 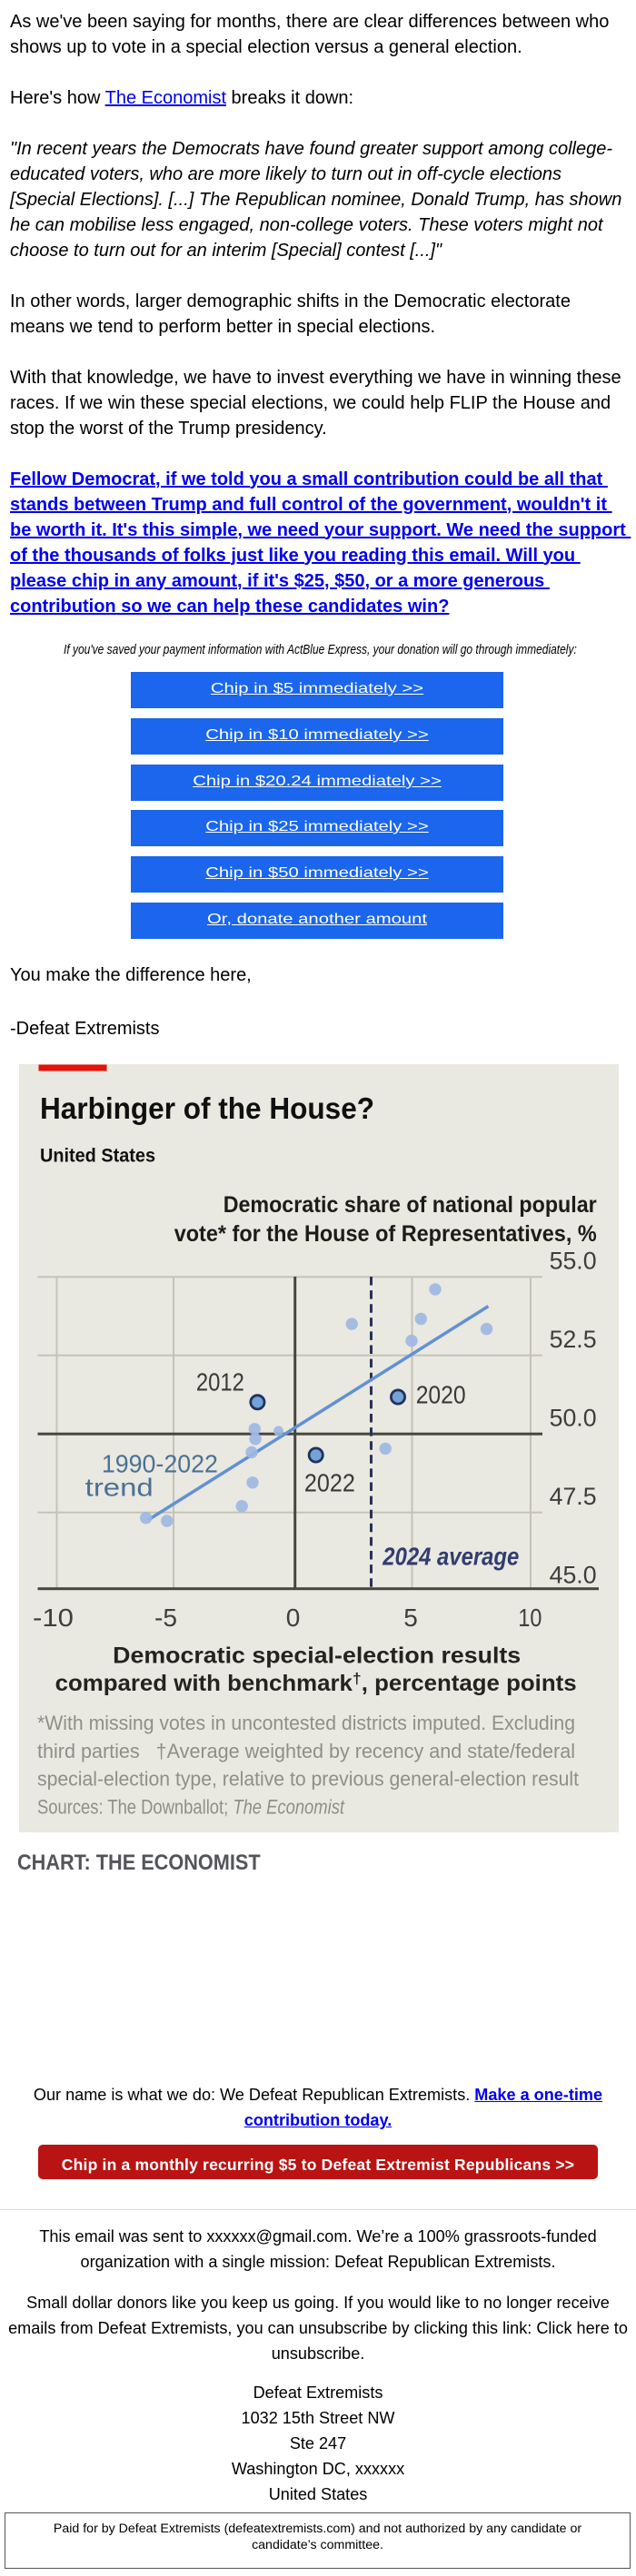 What do you see at coordinates (293, 1618) in the screenshot?
I see `svg-text: 0` at bounding box center [293, 1618].